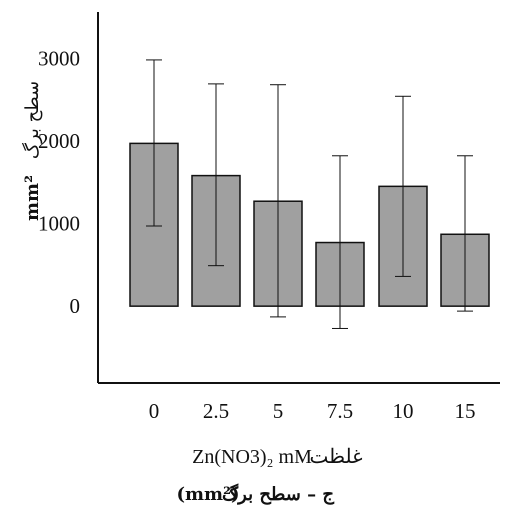 The image size is (506, 516). Describe the element at coordinates (59, 224) in the screenshot. I see `y-tick-label-1000: 1000` at that location.